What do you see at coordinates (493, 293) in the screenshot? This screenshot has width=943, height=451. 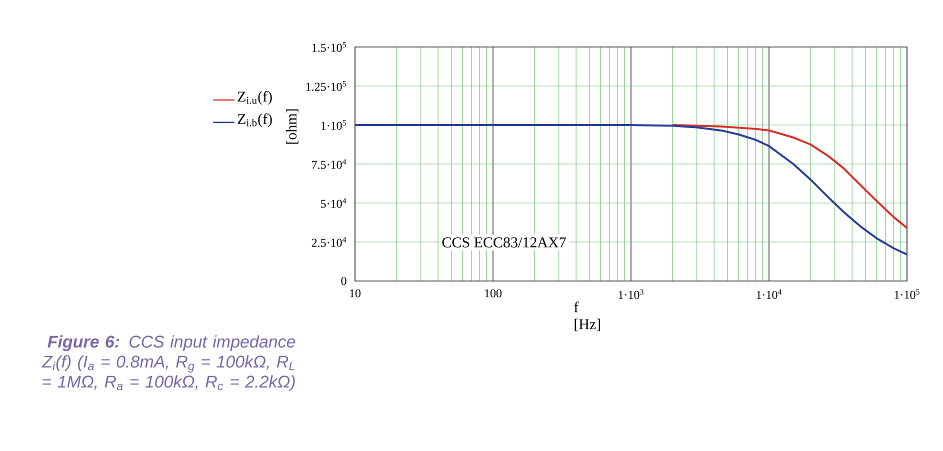 I see `x-tick-label: 100` at bounding box center [493, 293].